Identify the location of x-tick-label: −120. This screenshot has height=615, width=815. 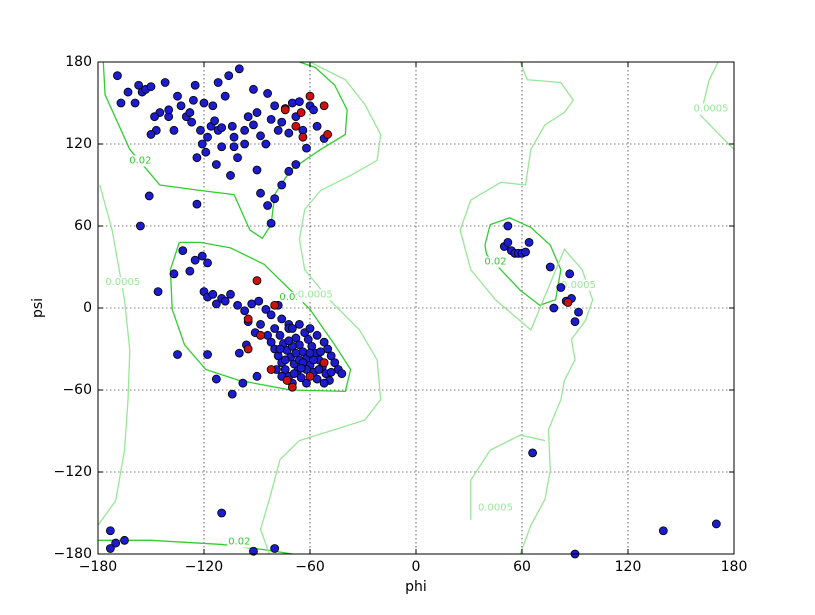
(204, 567).